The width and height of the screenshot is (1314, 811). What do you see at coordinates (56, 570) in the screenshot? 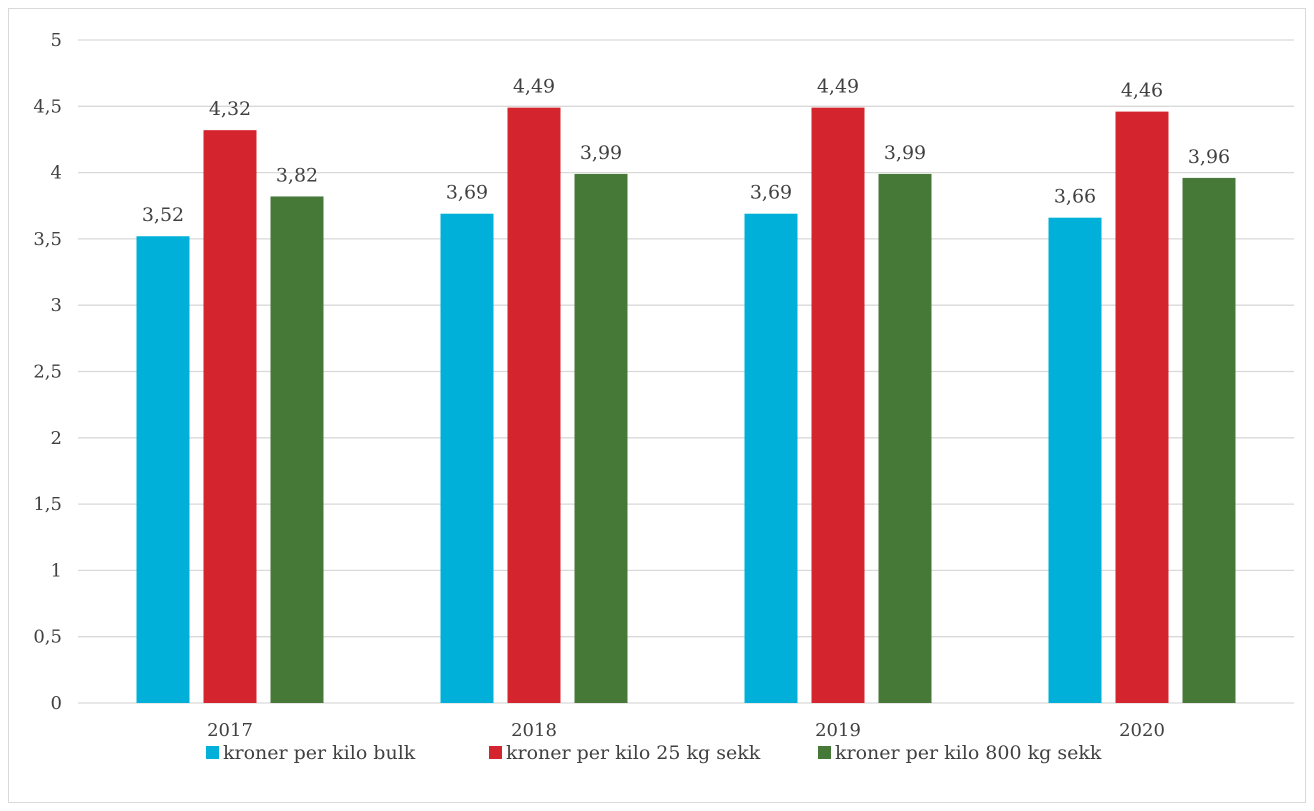
I see `y-tick-label: 1` at bounding box center [56, 570].